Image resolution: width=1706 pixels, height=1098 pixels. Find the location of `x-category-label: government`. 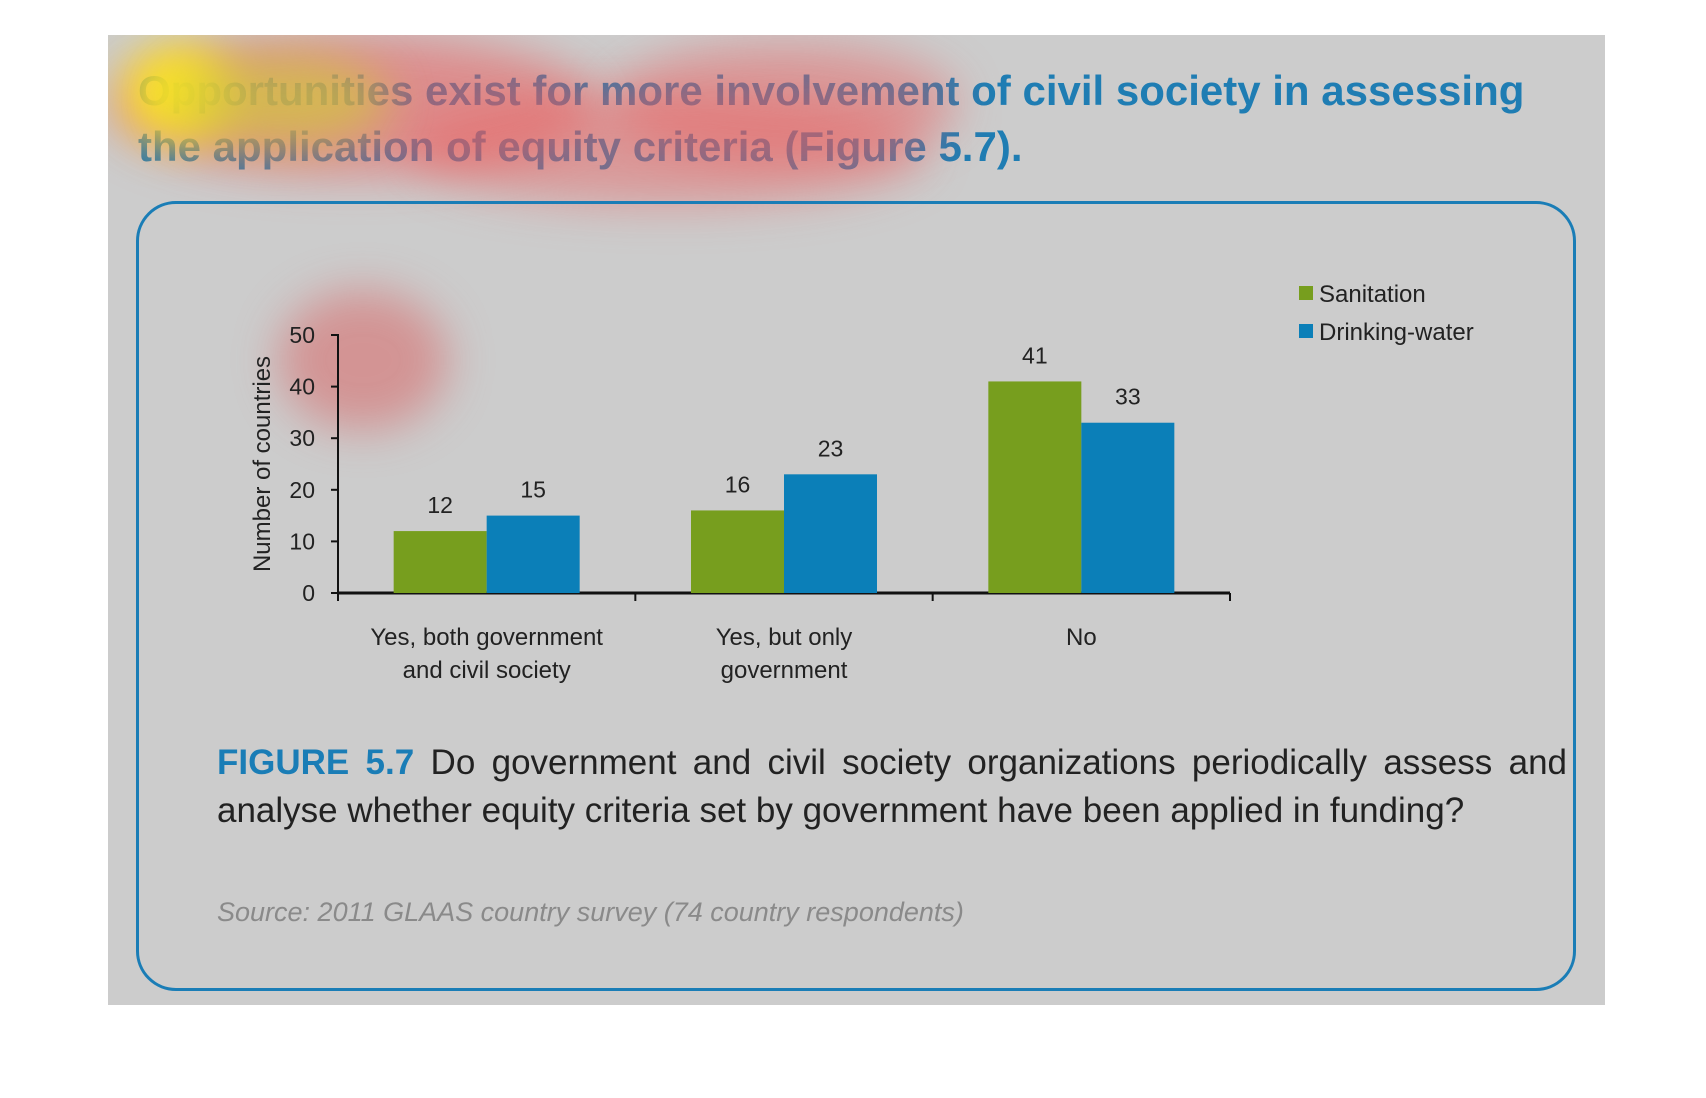

x-category-label: government is located at coordinates (784, 670).